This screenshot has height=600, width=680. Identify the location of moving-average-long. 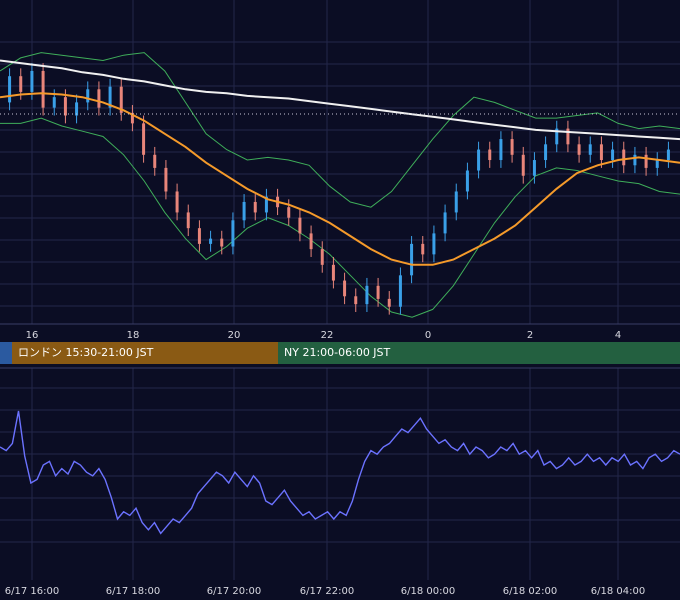
(340, 100).